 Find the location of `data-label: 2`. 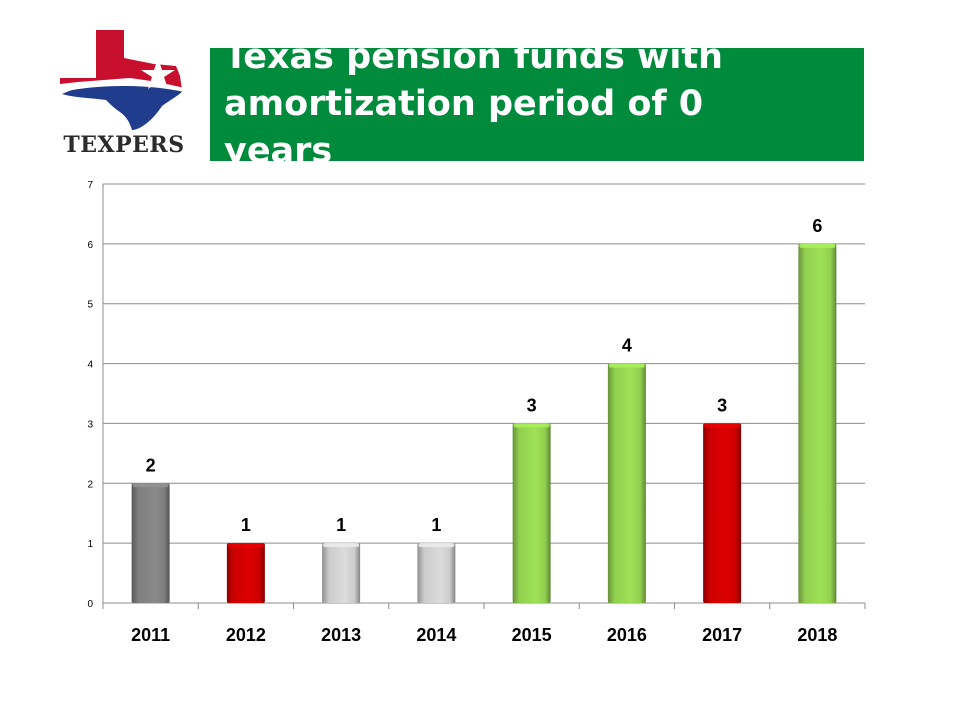

data-label: 2 is located at coordinates (151, 465).